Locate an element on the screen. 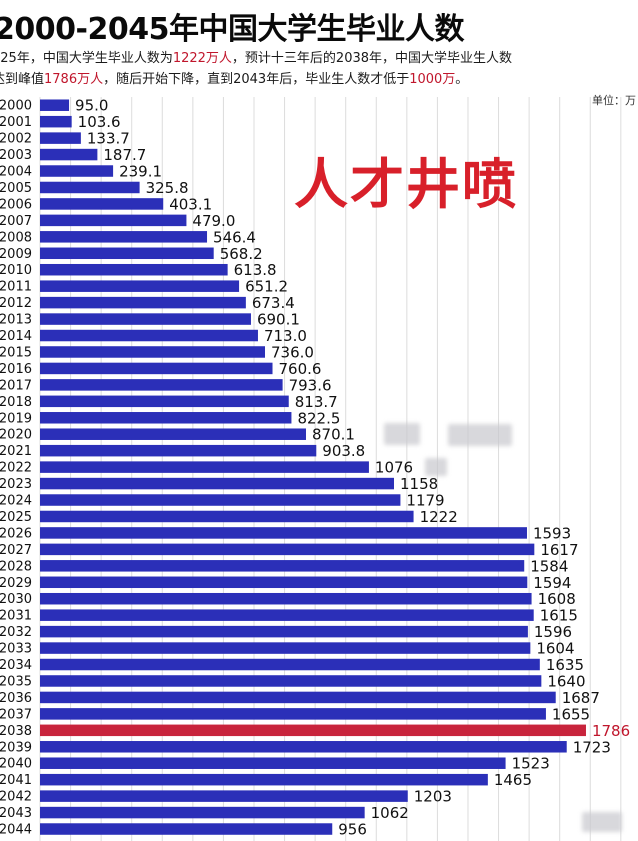 The width and height of the screenshot is (638, 841). bar-2007 is located at coordinates (113, 220).